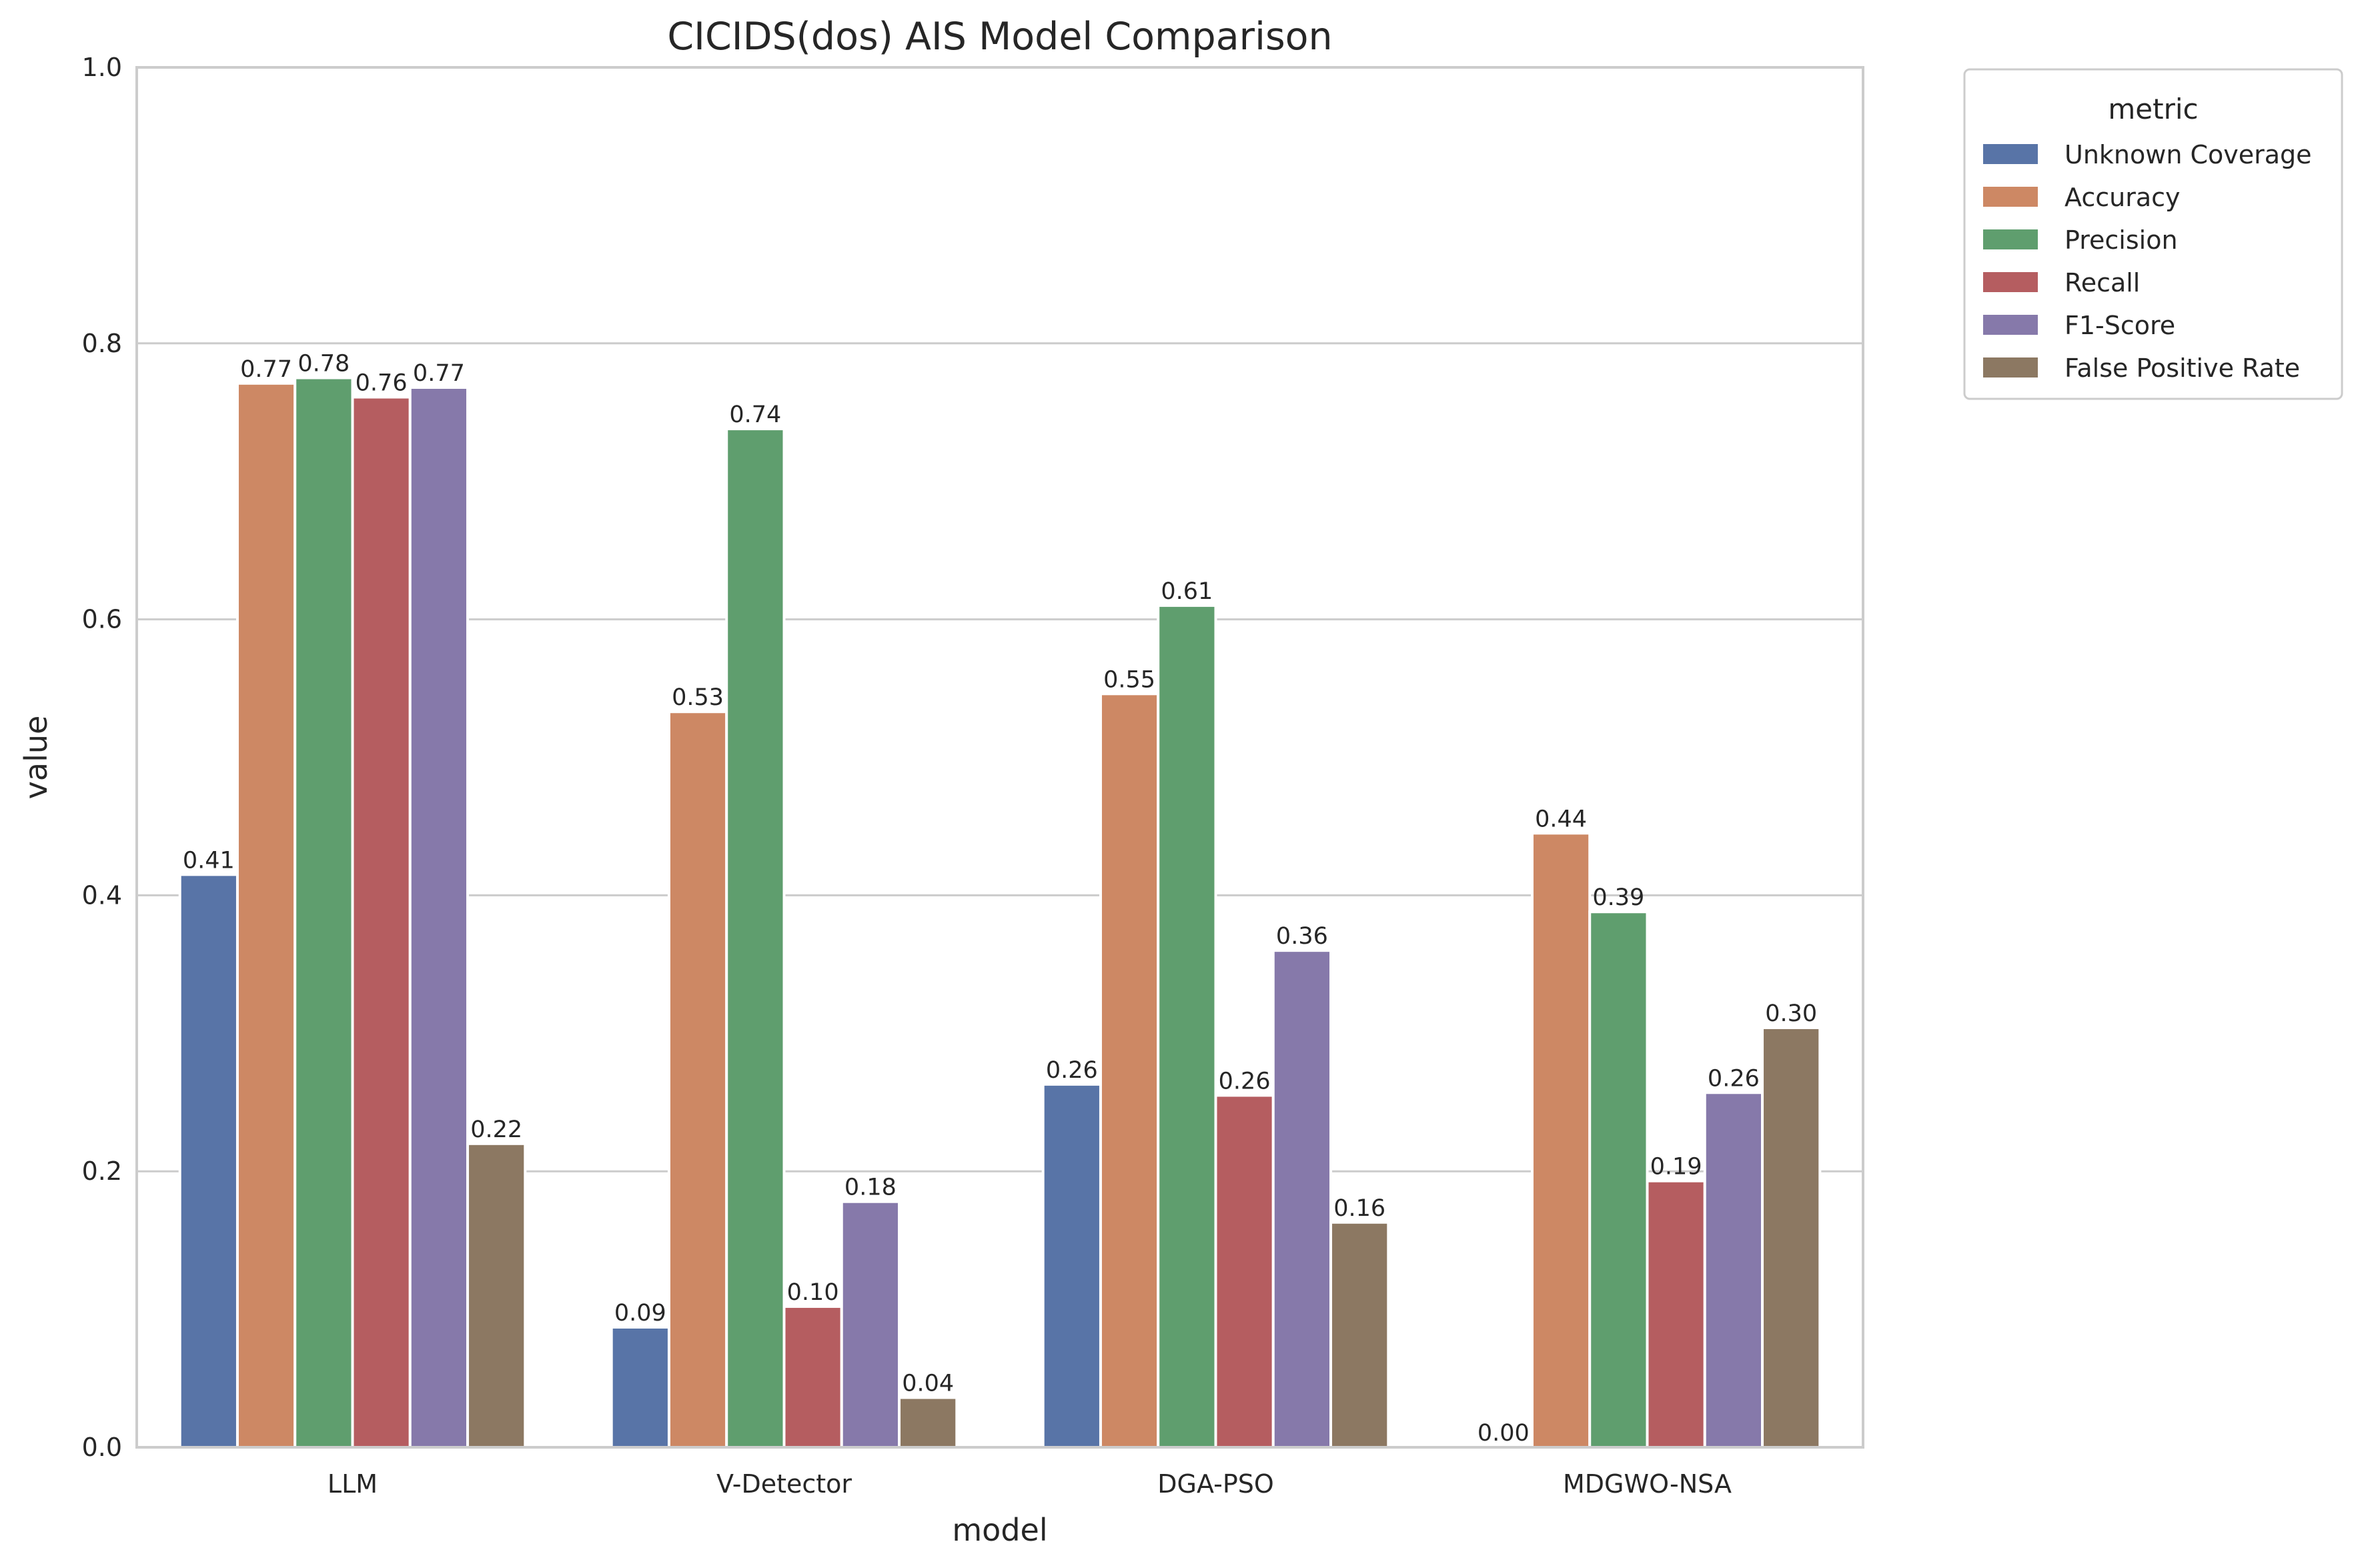 This screenshot has width=2362, height=1568. What do you see at coordinates (102, 619) in the screenshot?
I see `y-tick-label: 0.6` at bounding box center [102, 619].